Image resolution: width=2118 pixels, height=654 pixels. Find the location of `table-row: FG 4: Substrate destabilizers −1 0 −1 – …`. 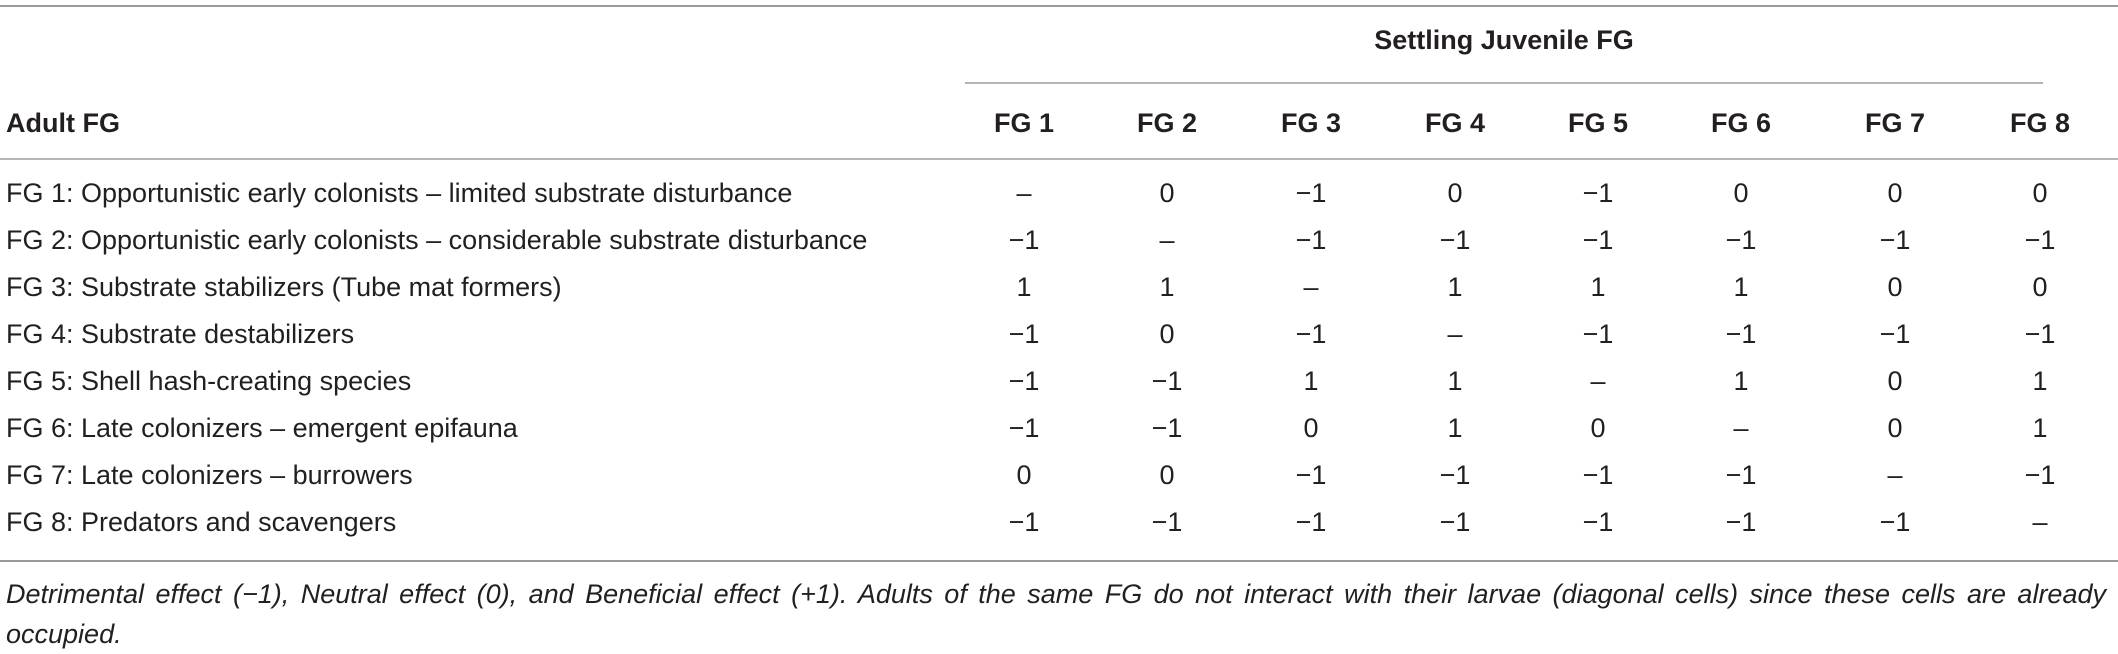

table-row: FG 4: Substrate destabilizers −1 0 −1 – … is located at coordinates (1059, 334).